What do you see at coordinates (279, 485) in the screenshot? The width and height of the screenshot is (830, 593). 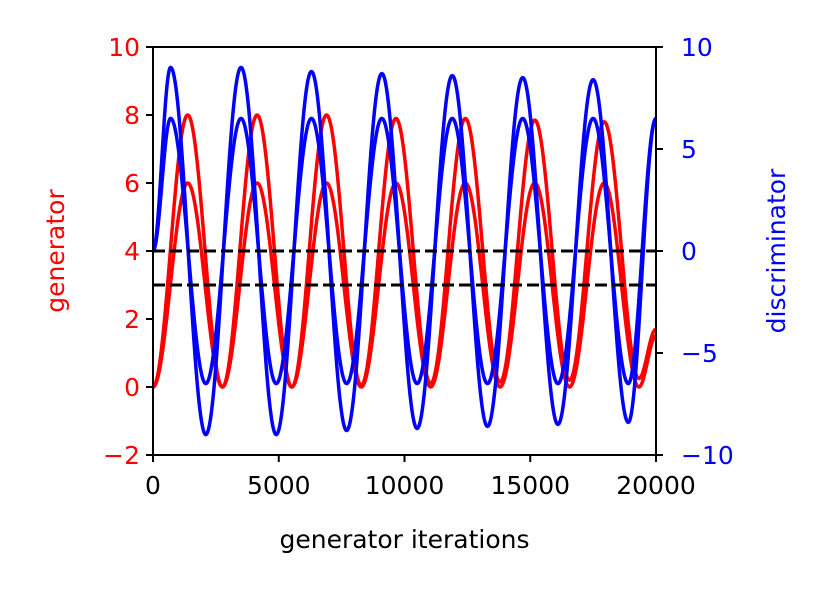 I see `x-tick-label: 5000` at bounding box center [279, 485].